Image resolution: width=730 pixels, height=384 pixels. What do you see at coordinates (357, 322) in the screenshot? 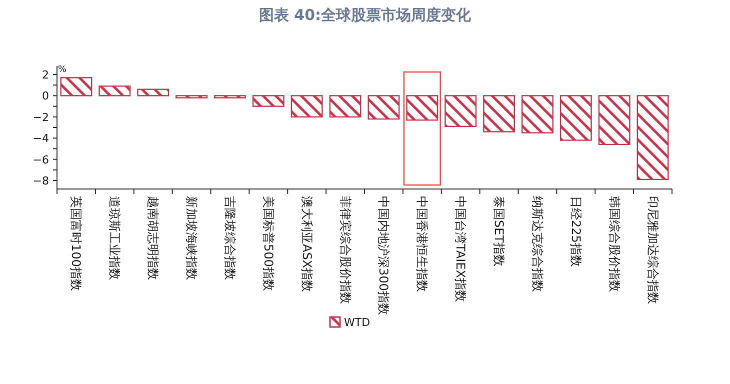
I see `legend-label: WTD` at bounding box center [357, 322].